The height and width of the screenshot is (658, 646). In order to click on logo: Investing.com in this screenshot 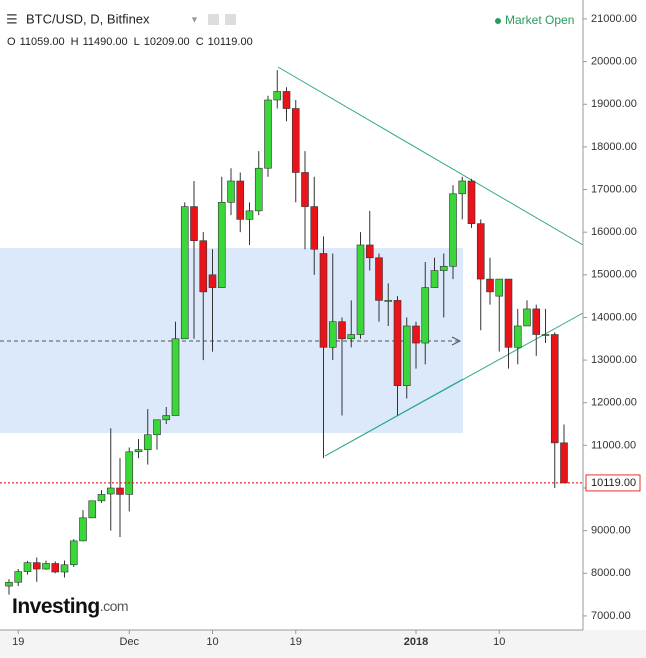, I will do `click(70, 606)`.